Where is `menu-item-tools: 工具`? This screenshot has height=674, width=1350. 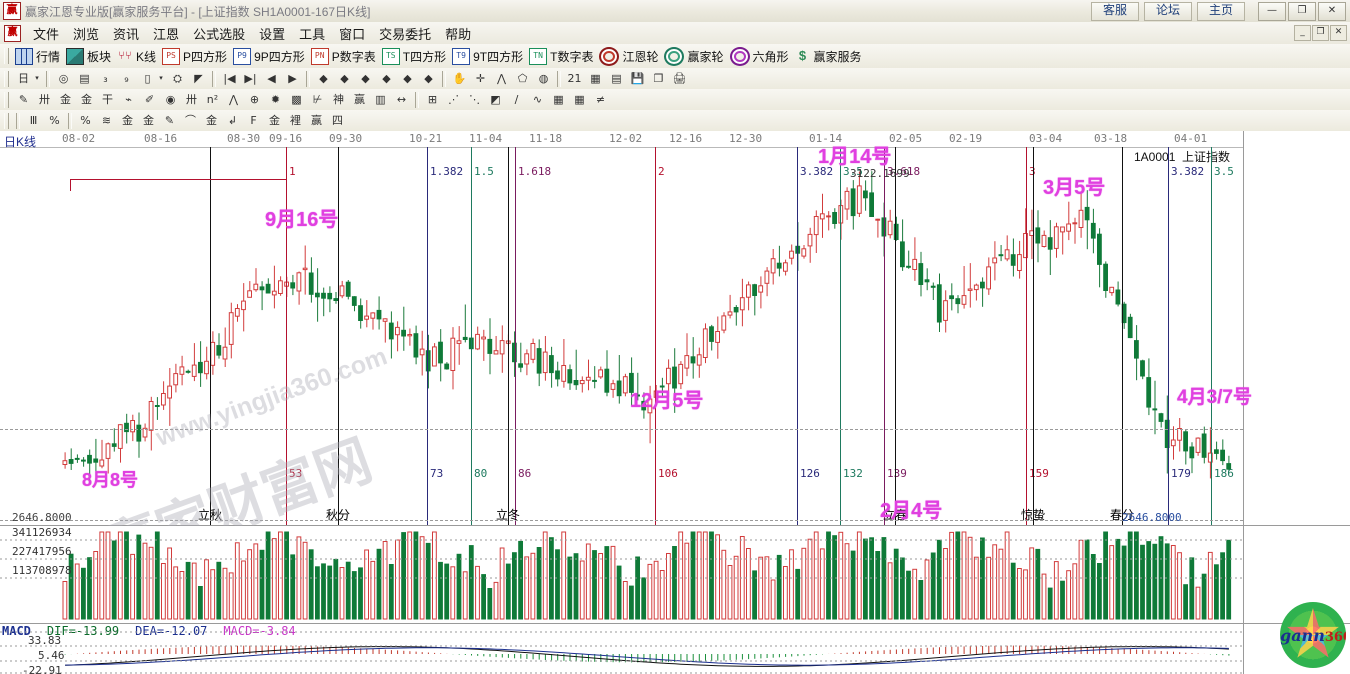 menu-item-tools: 工具 is located at coordinates (312, 34).